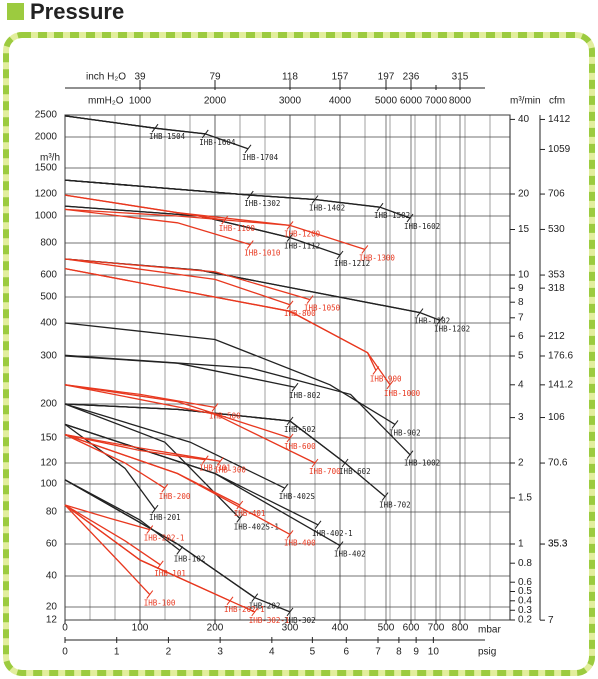 This screenshot has height=679, width=598. What do you see at coordinates (215, 77) in the screenshot?
I see `x-inch-tick-label: 79` at bounding box center [215, 77].